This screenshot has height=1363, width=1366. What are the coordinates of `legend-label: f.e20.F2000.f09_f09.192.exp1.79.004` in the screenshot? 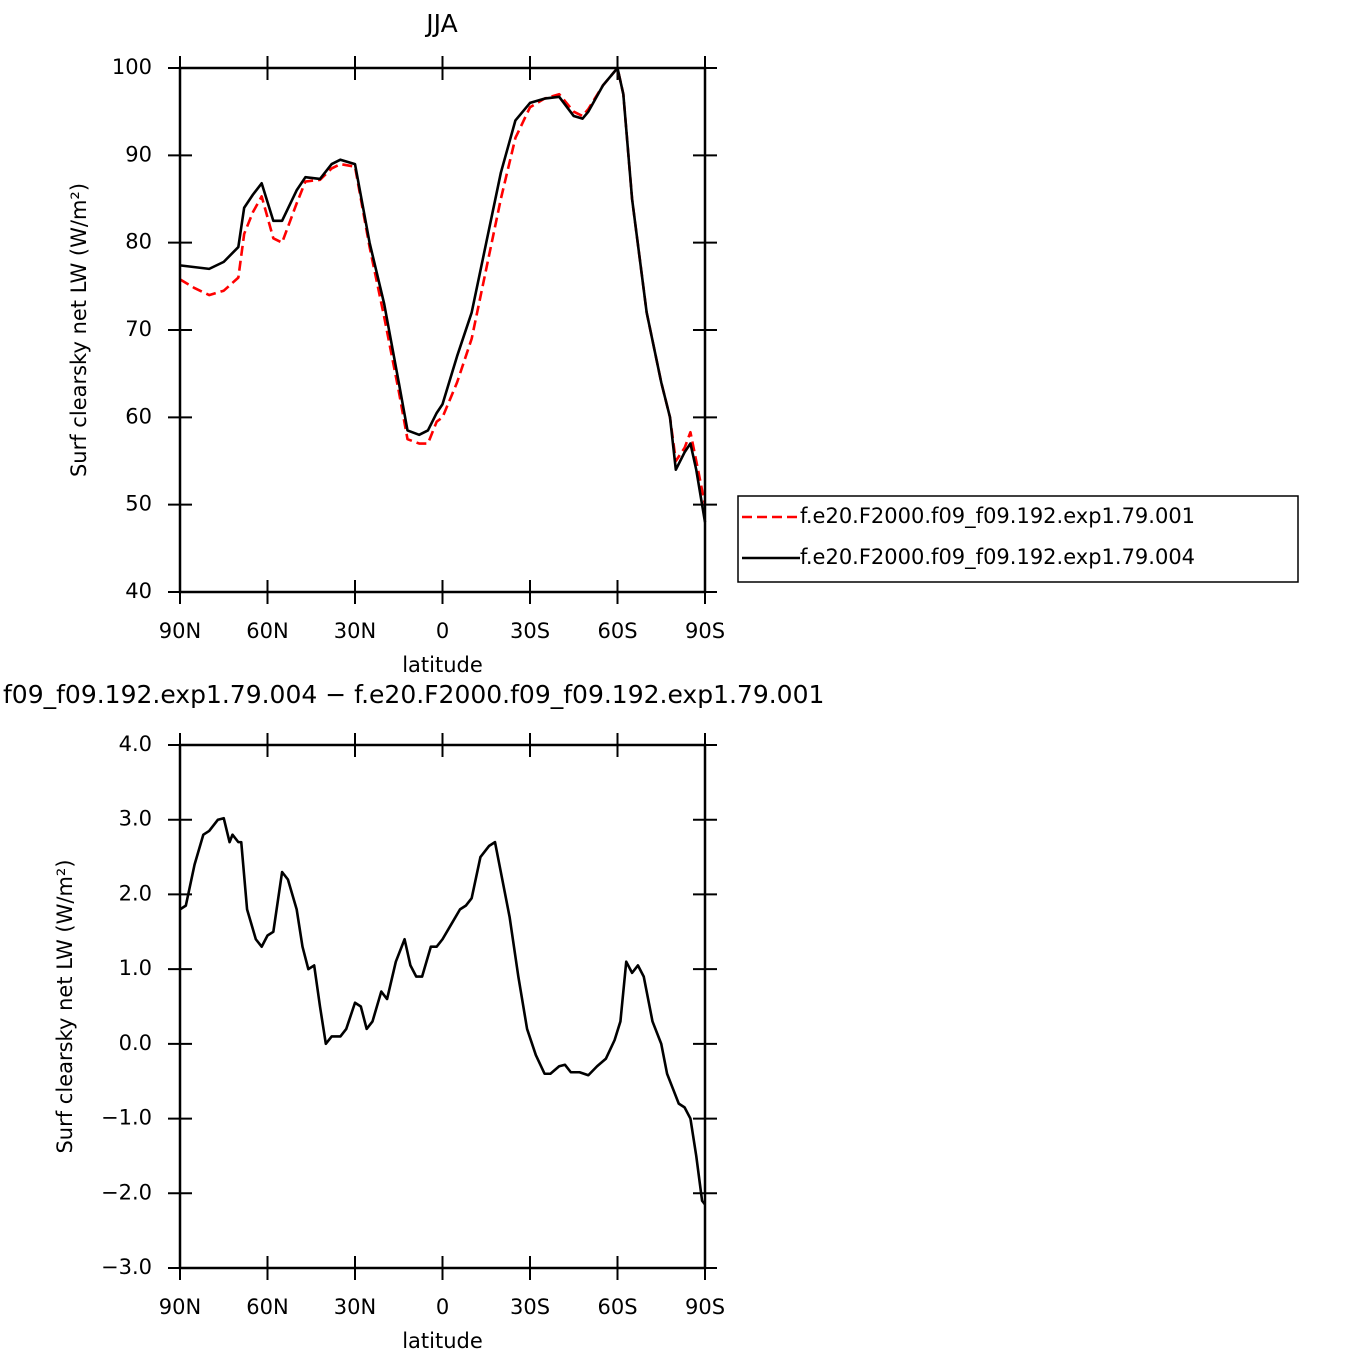 It's located at (997, 557).